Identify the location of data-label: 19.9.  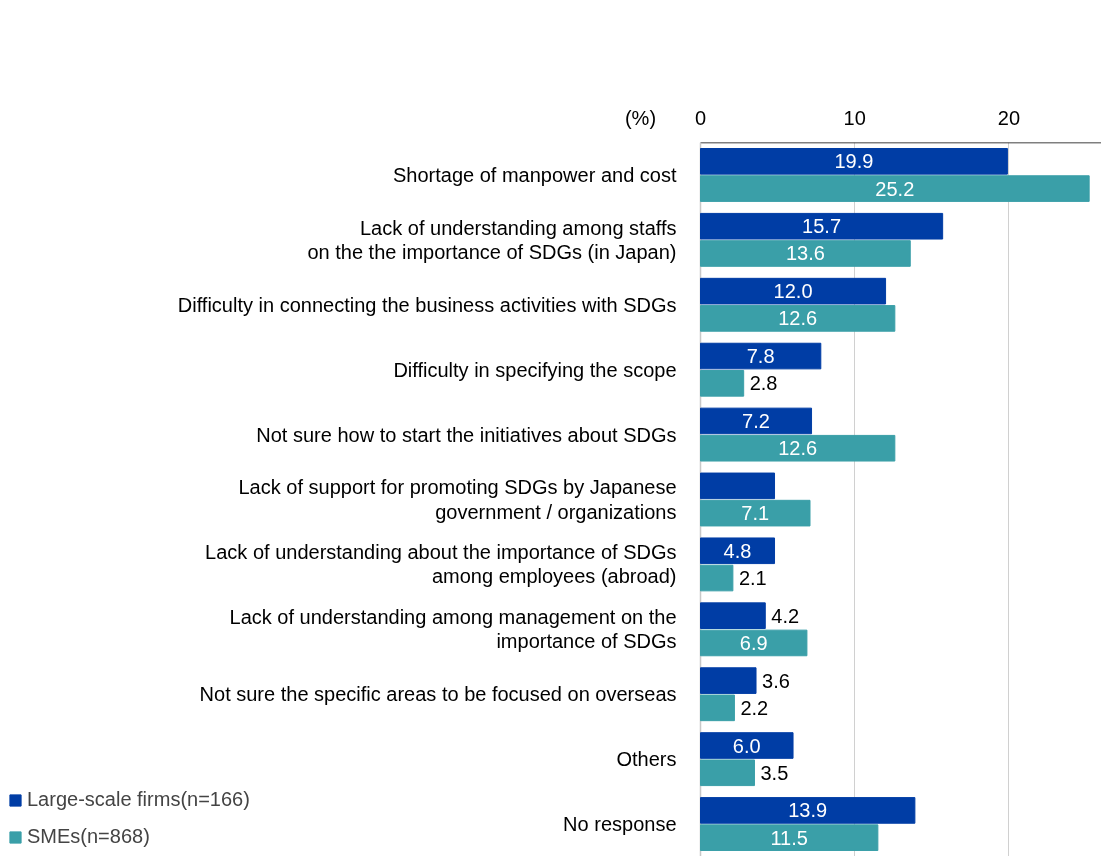
(854, 161).